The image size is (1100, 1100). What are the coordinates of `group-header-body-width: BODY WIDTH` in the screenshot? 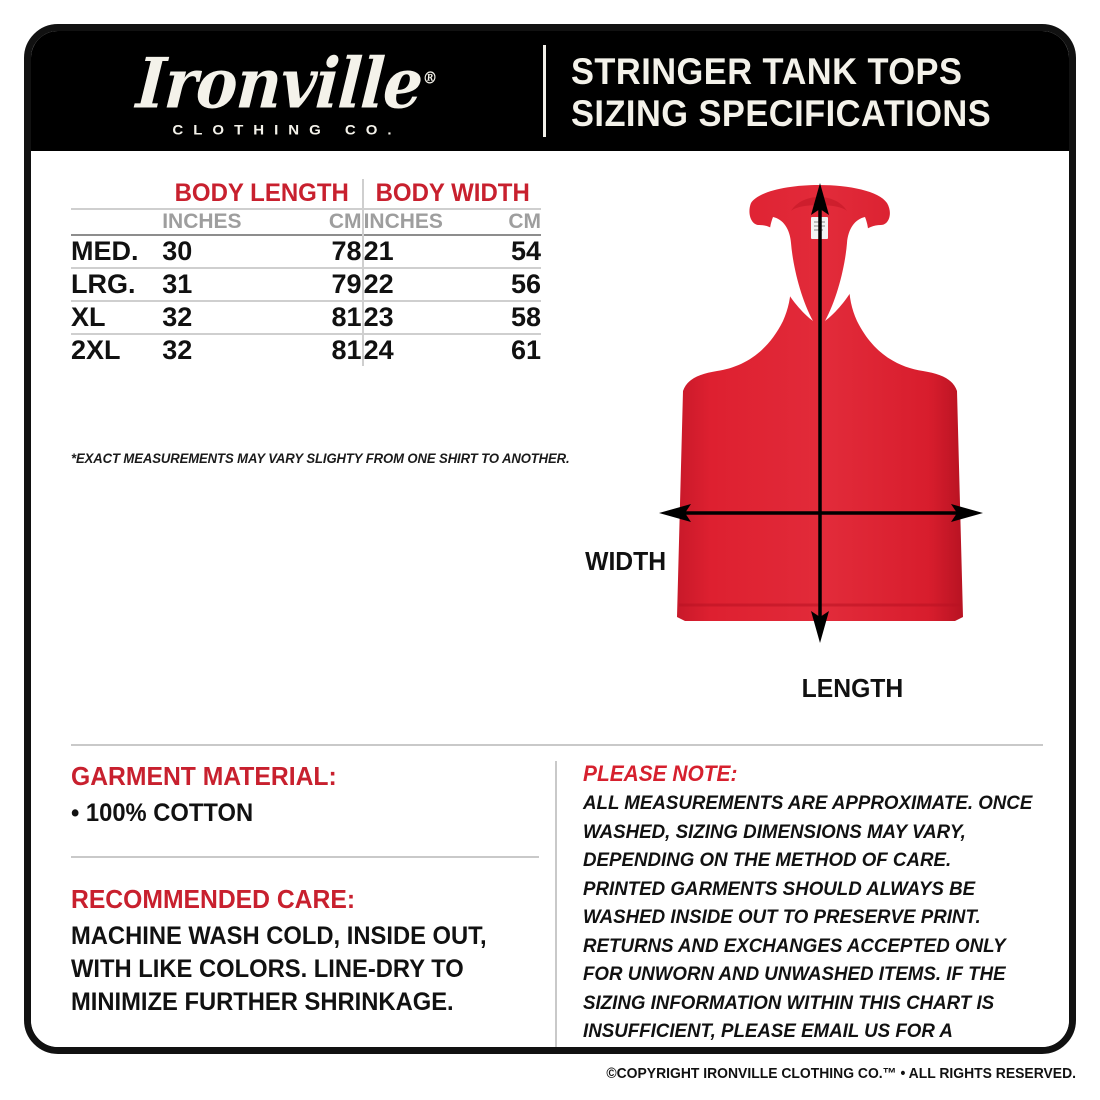 It's located at (451, 194).